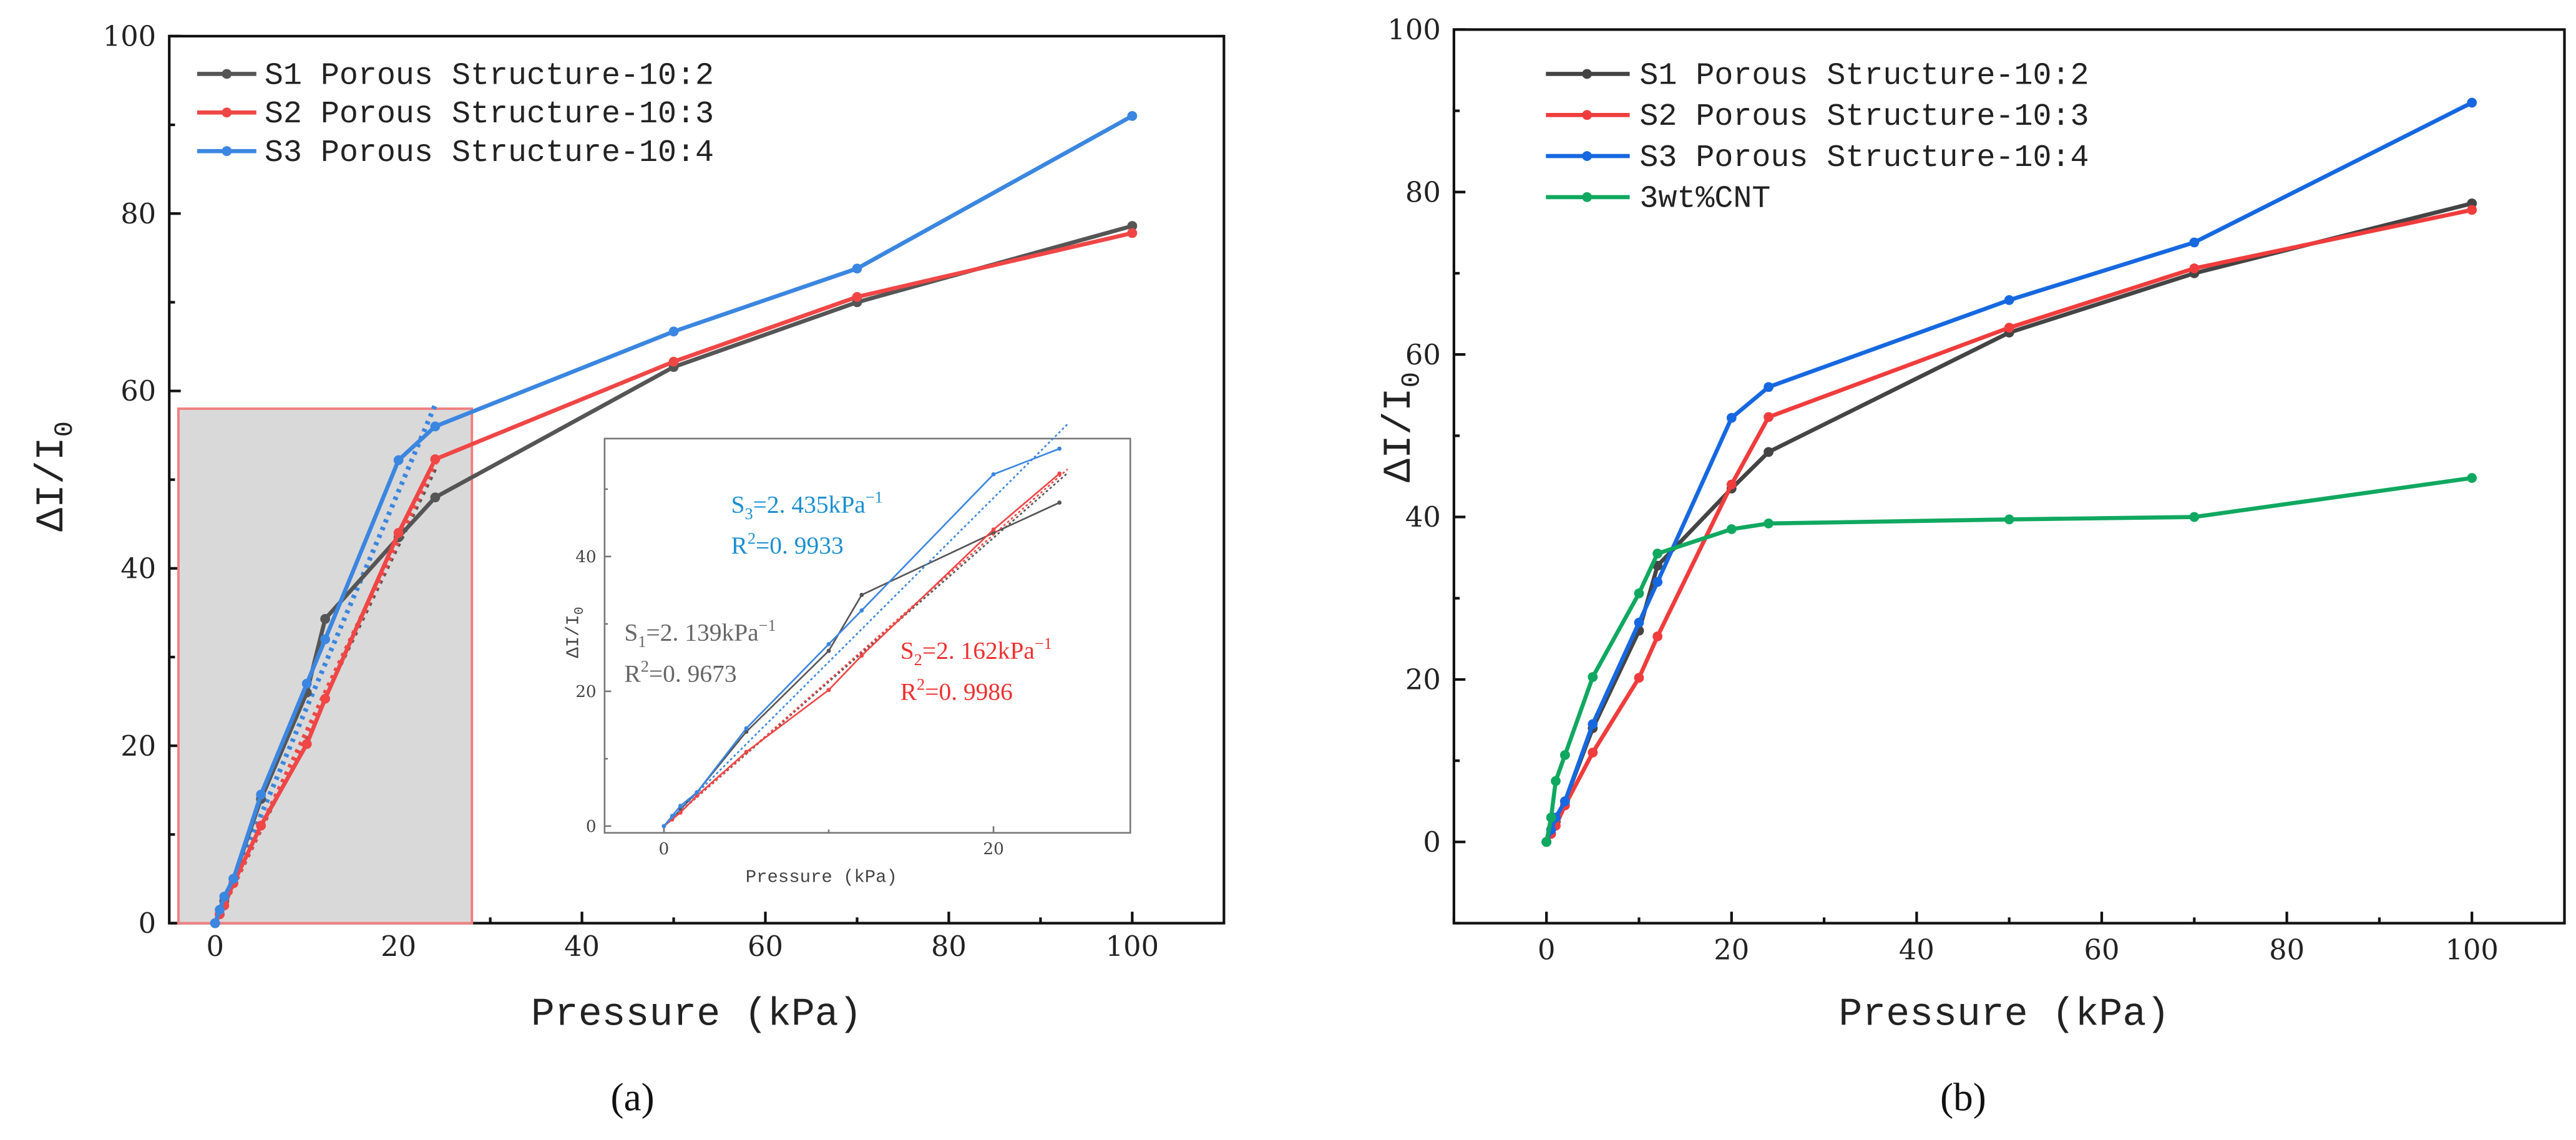 The width and height of the screenshot is (2576, 1140). I want to click on legend-label: S3 Porous Structure-10:4, so click(489, 153).